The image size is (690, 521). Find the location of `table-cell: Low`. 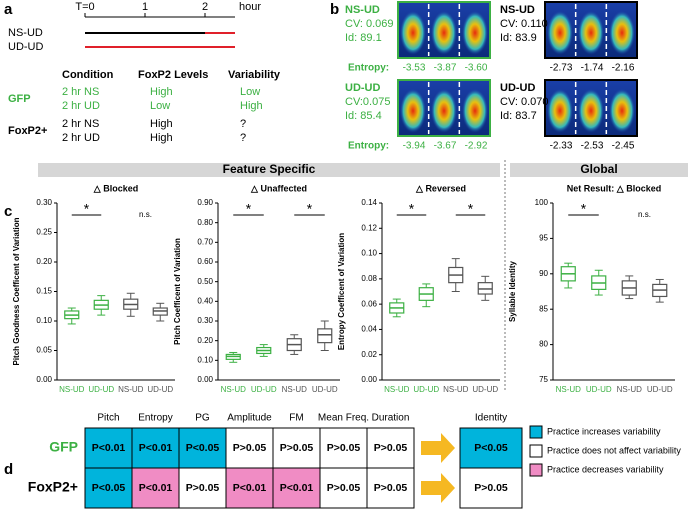

table-cell: Low is located at coordinates (160, 106).